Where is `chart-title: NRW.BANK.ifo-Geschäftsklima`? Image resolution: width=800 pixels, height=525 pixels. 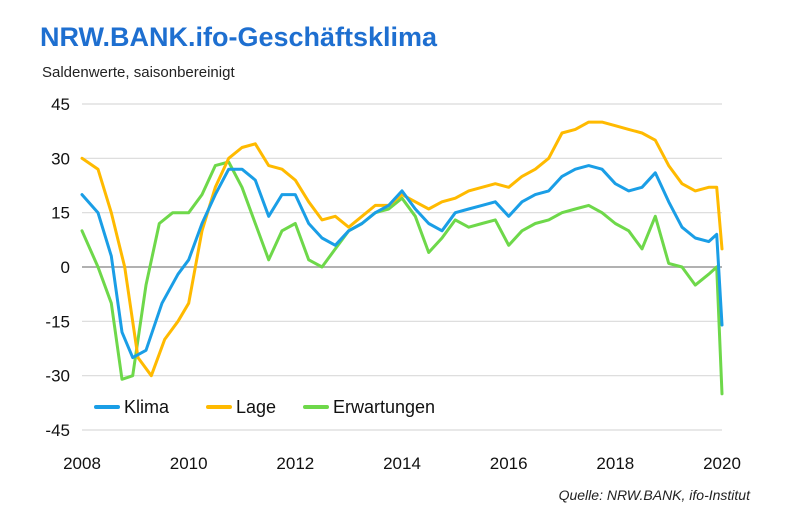 chart-title: NRW.BANK.ifo-Geschäftsklima is located at coordinates (239, 37).